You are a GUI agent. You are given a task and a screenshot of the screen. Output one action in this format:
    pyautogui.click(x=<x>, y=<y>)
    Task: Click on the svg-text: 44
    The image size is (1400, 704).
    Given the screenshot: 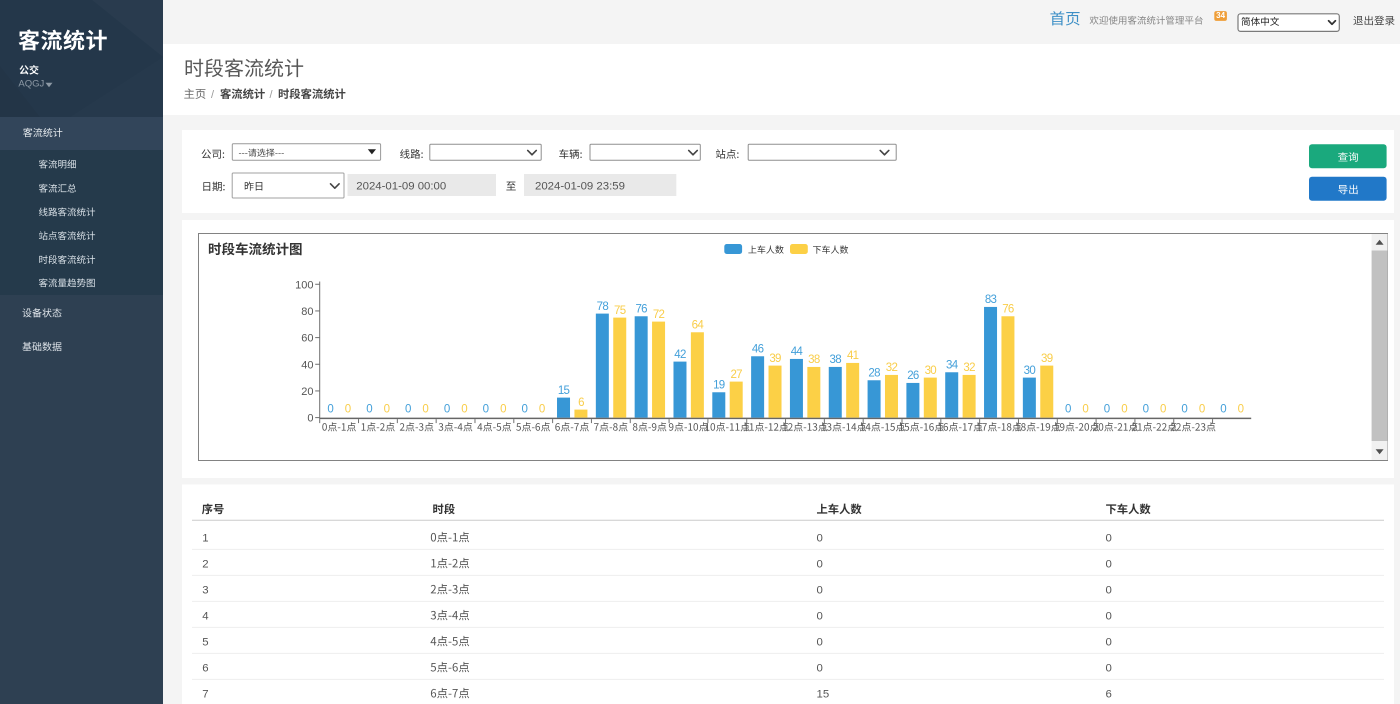 What is the action you would take?
    pyautogui.click(x=797, y=352)
    